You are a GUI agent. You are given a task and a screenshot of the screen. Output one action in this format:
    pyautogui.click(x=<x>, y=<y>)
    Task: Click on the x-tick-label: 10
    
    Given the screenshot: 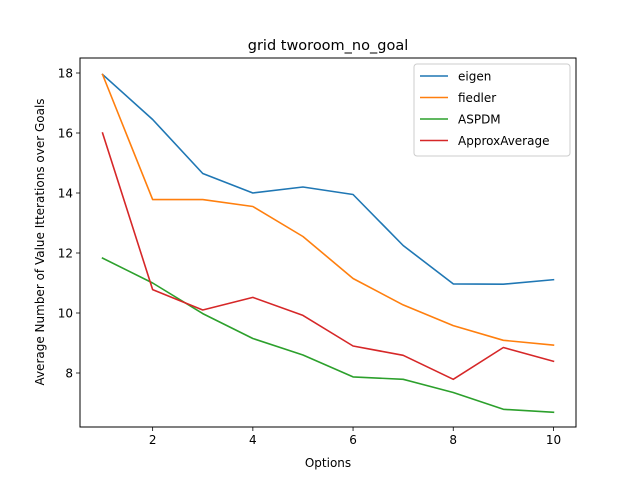 What is the action you would take?
    pyautogui.click(x=553, y=440)
    